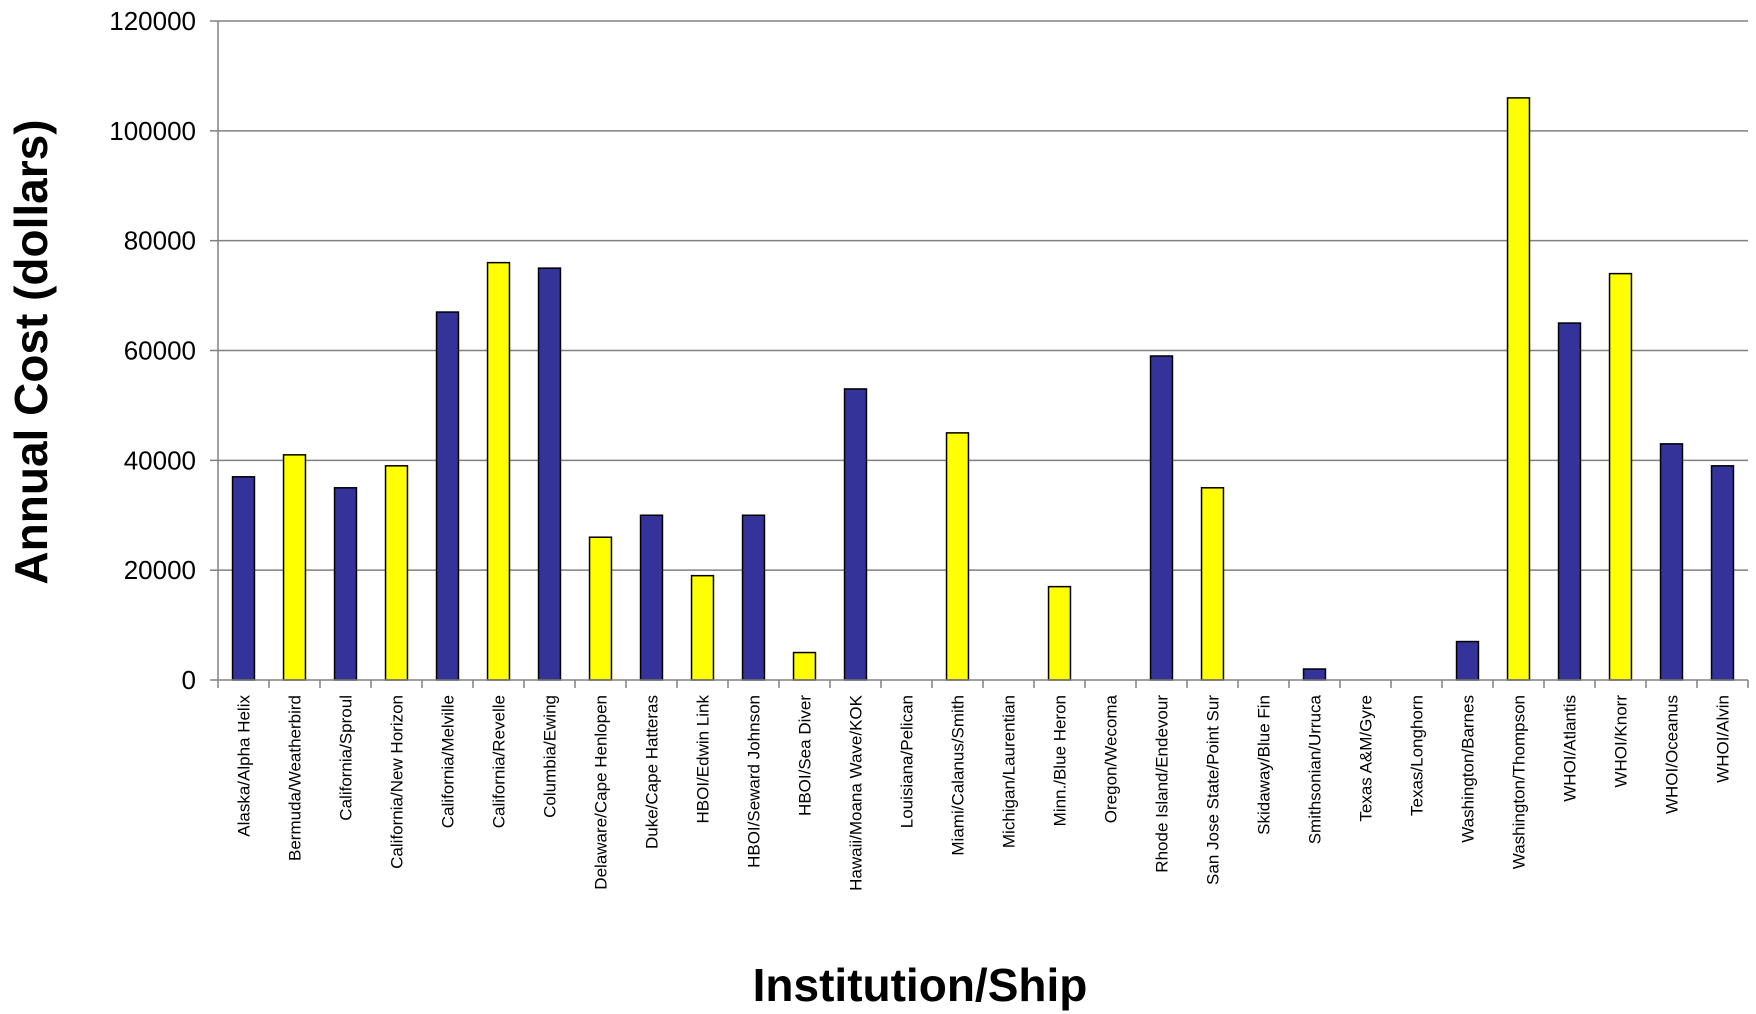 This screenshot has height=1014, width=1756. Describe the element at coordinates (189, 680) in the screenshot. I see `y-tick-label: 0` at that location.